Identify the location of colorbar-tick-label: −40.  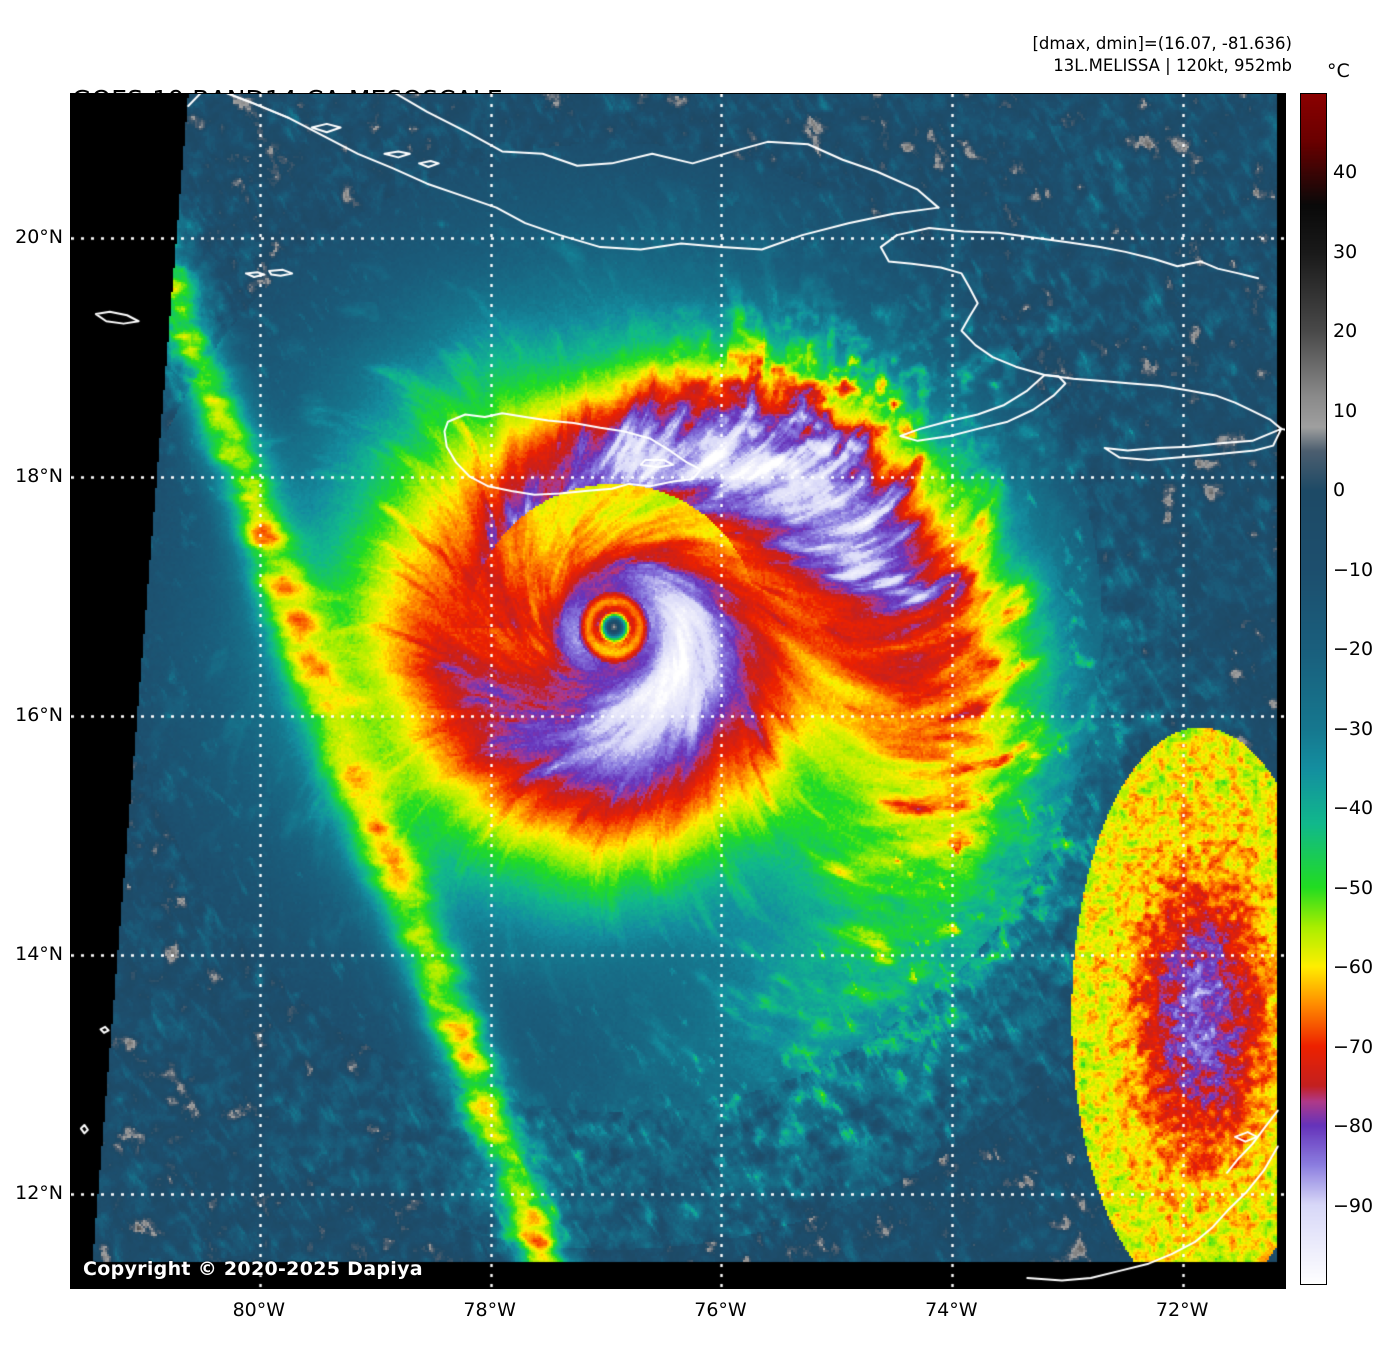
(1353, 808).